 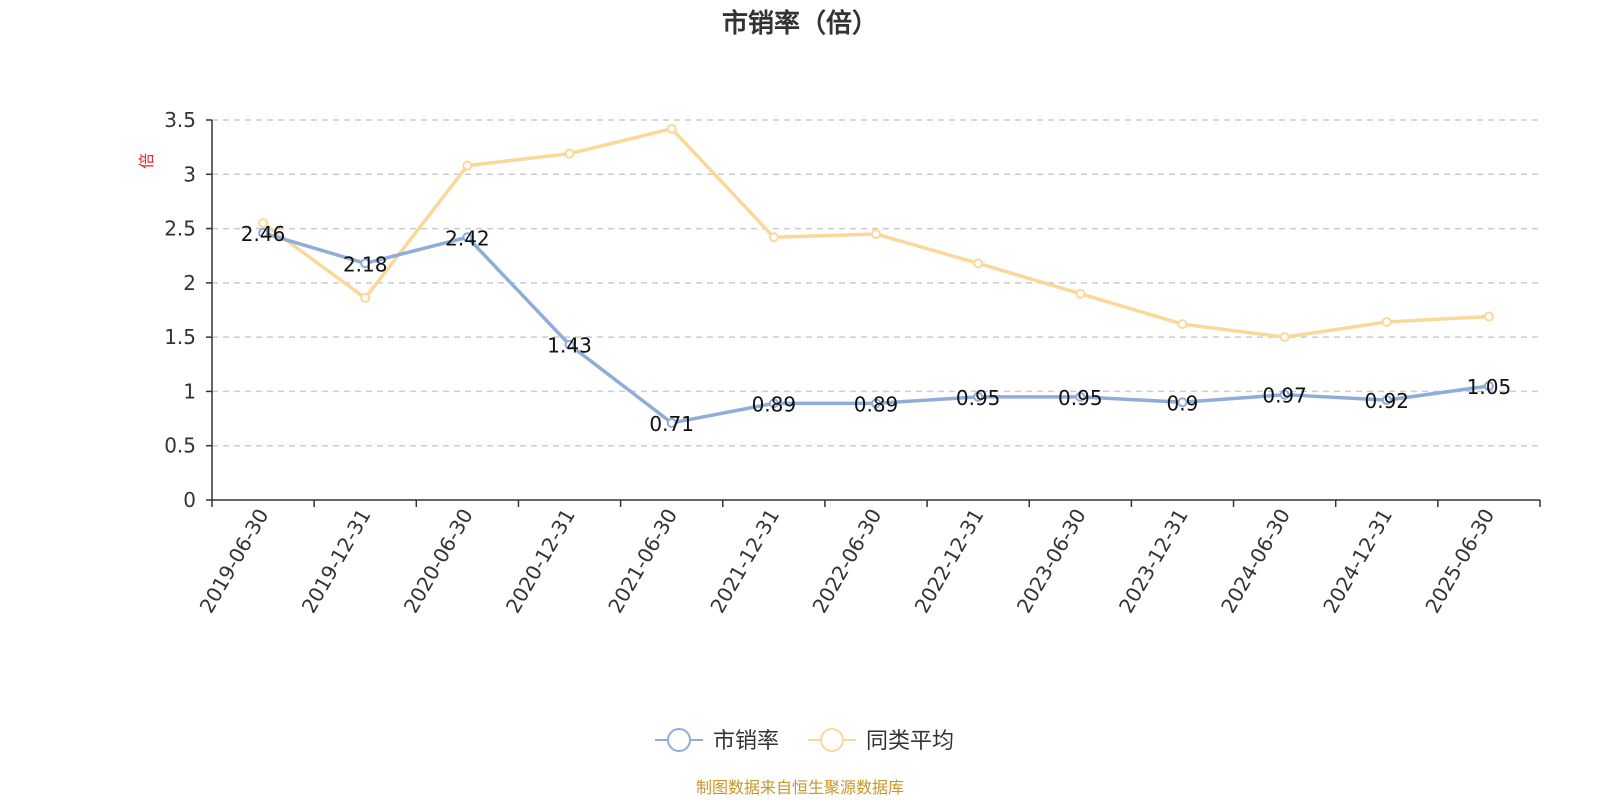 I want to click on y-axis-unit-label: 倍, so click(x=146, y=161).